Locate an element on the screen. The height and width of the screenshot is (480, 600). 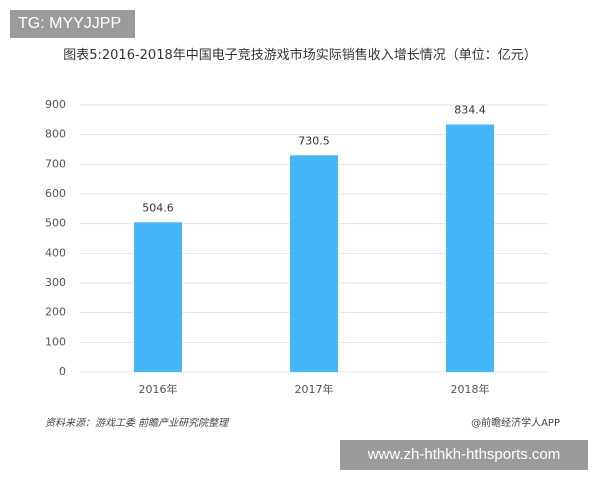
y-tick-label: 600 is located at coordinates (55, 193).